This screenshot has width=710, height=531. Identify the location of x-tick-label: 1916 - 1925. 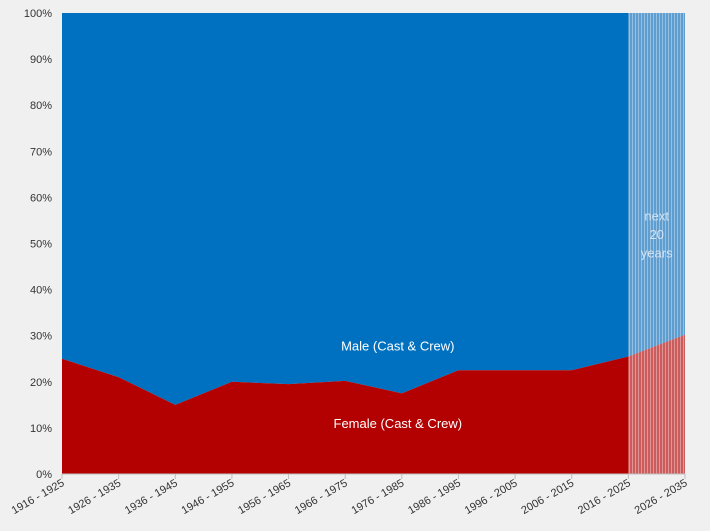
(38, 497).